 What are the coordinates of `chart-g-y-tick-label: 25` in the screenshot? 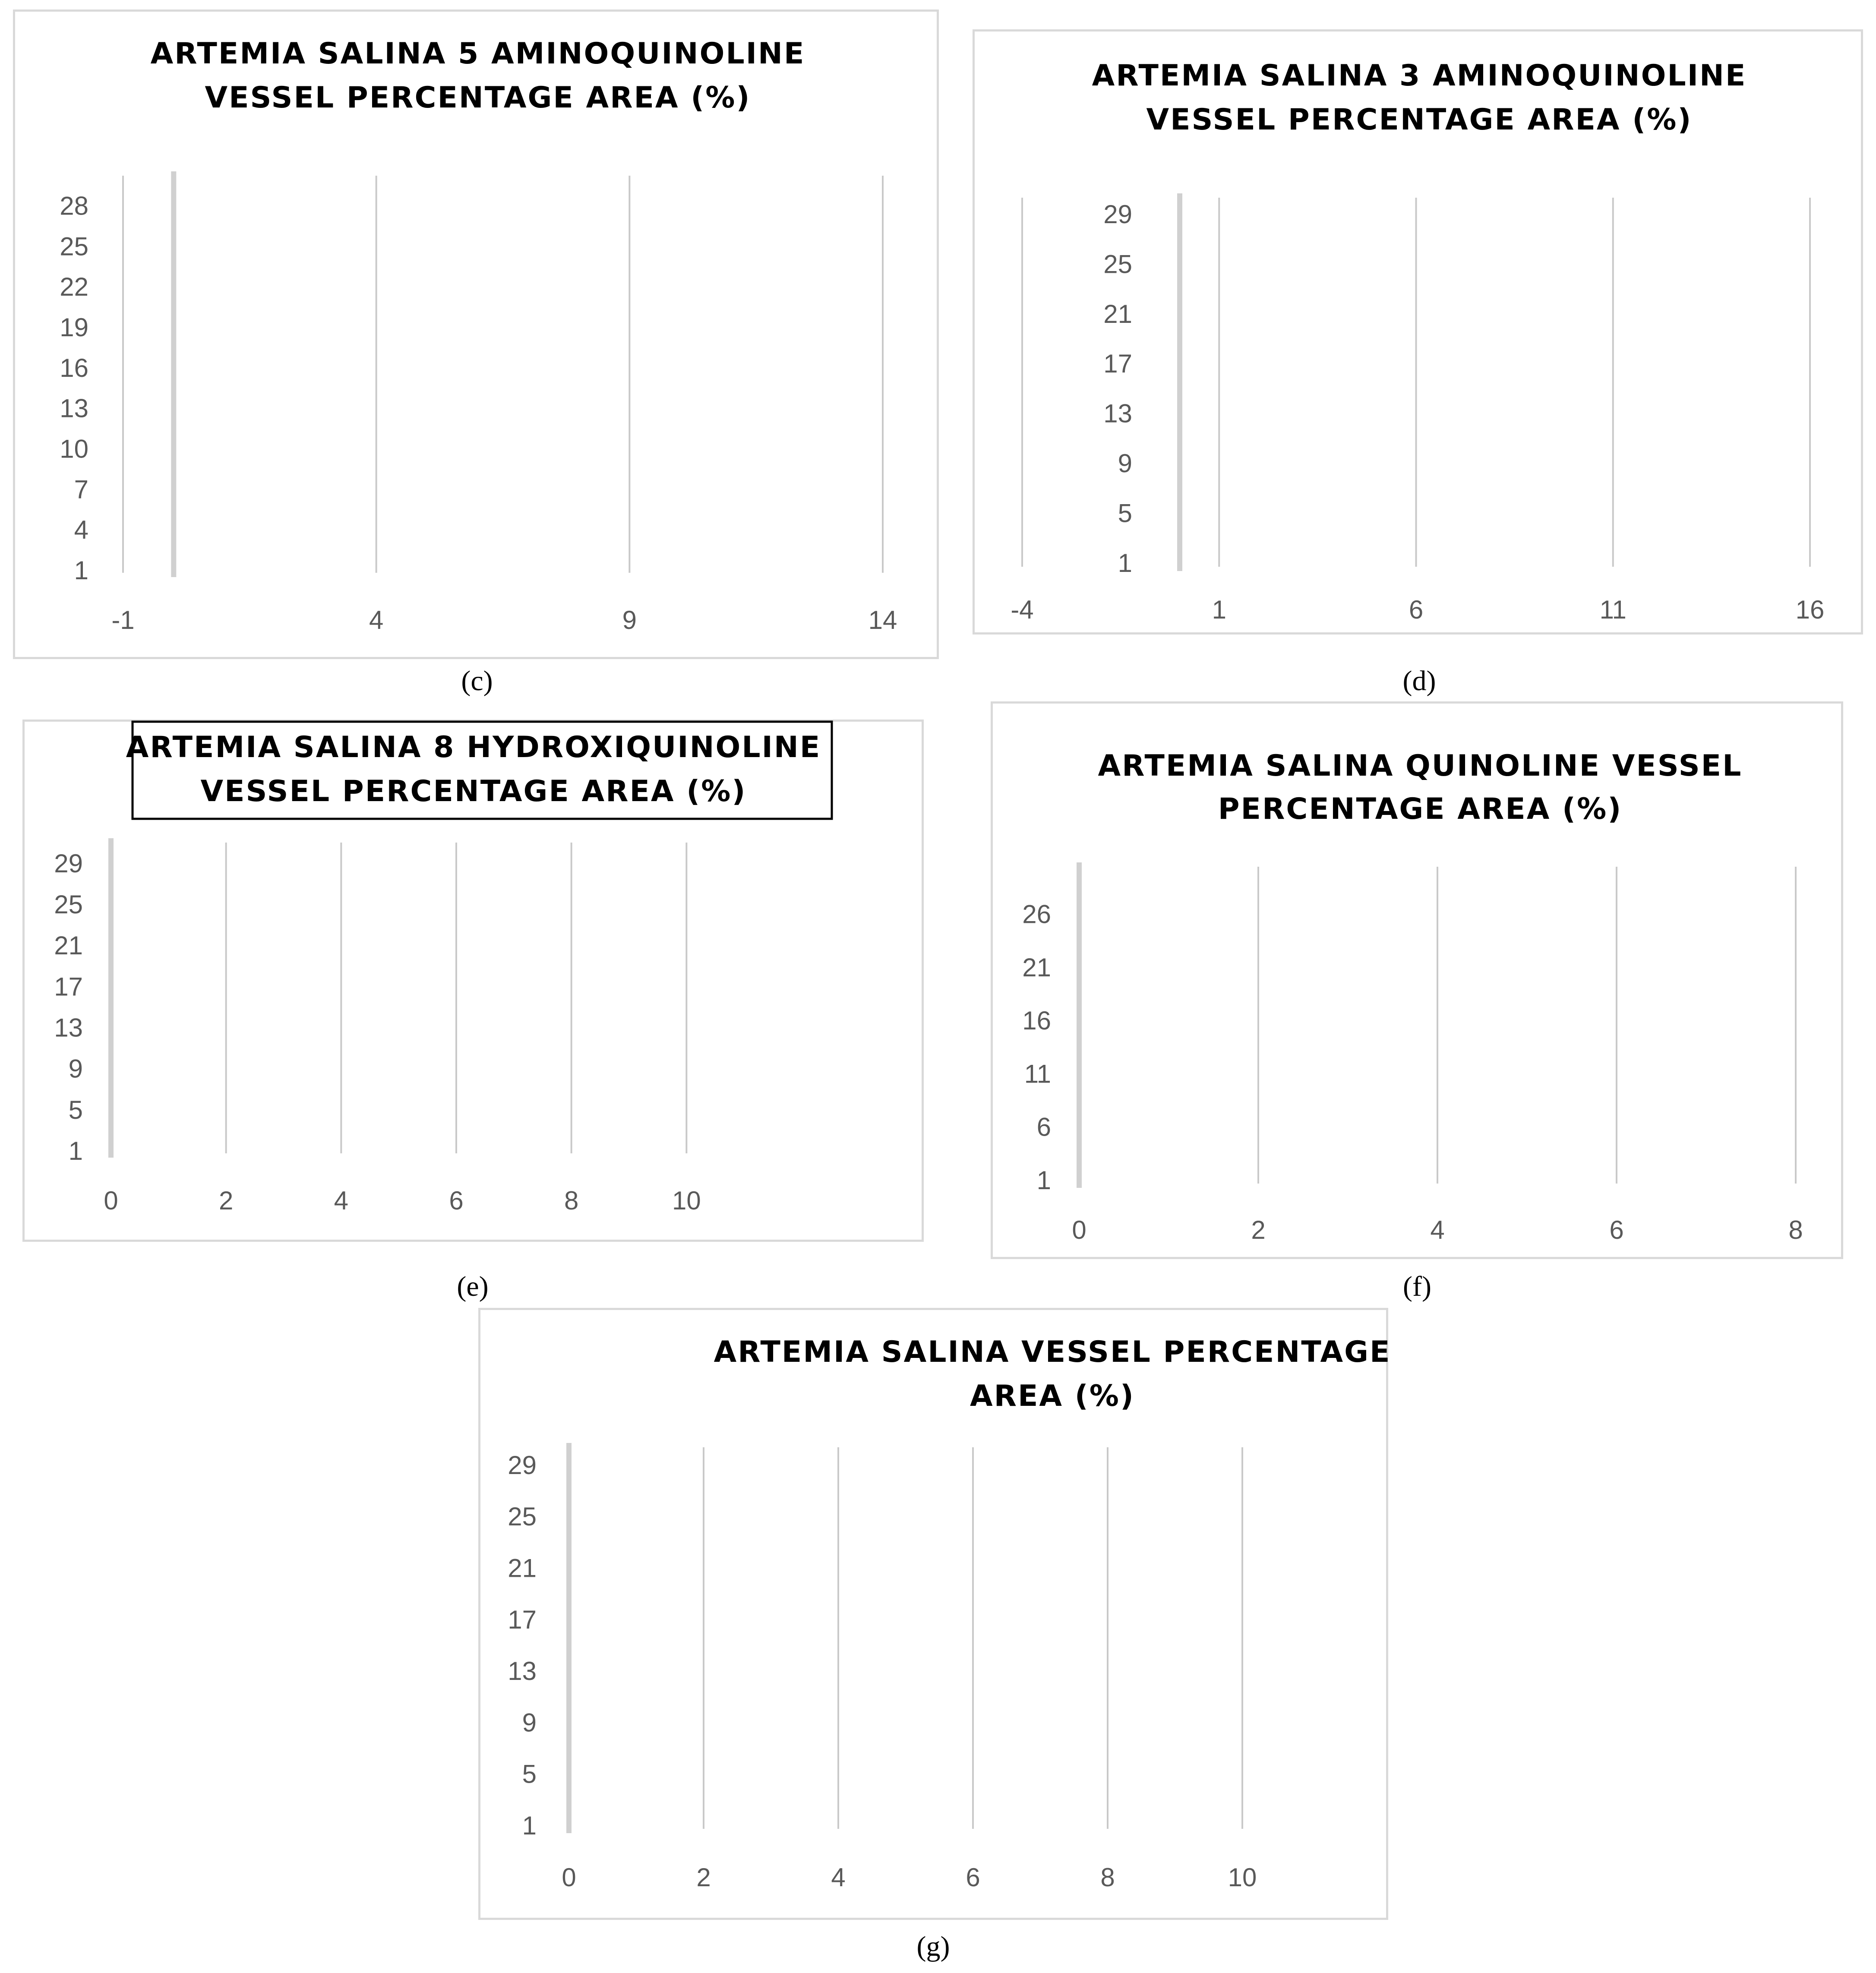 It's located at (522, 1516).